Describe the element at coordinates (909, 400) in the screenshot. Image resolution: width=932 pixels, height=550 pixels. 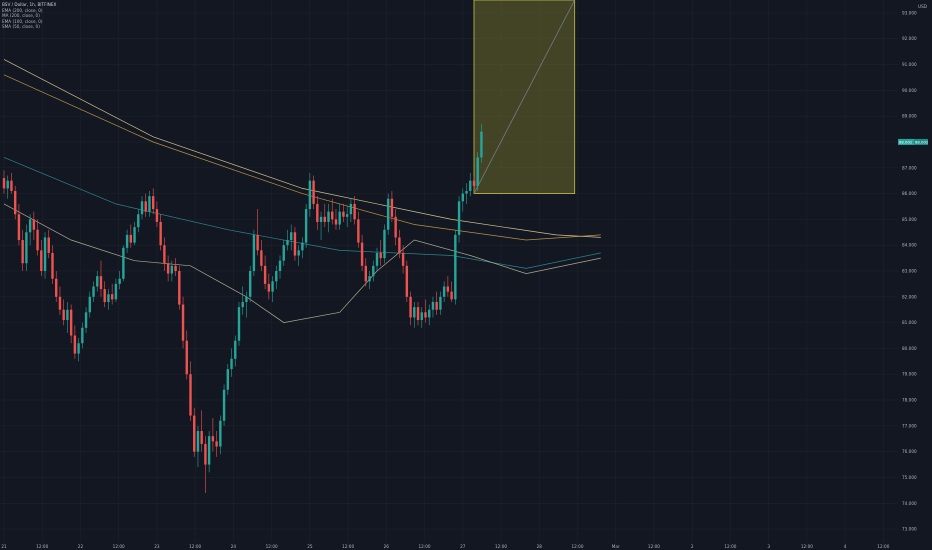
I see `price-tick-label: 78.000` at that location.